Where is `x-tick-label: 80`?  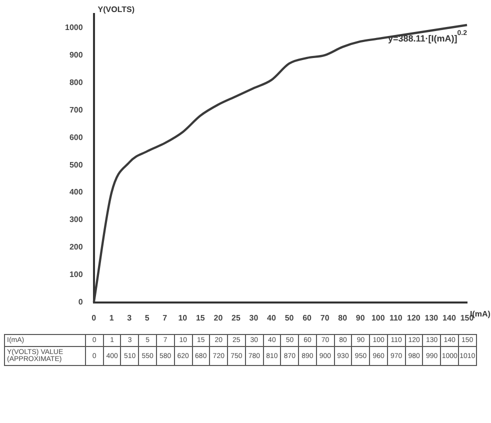 x-tick-label: 80 is located at coordinates (343, 317).